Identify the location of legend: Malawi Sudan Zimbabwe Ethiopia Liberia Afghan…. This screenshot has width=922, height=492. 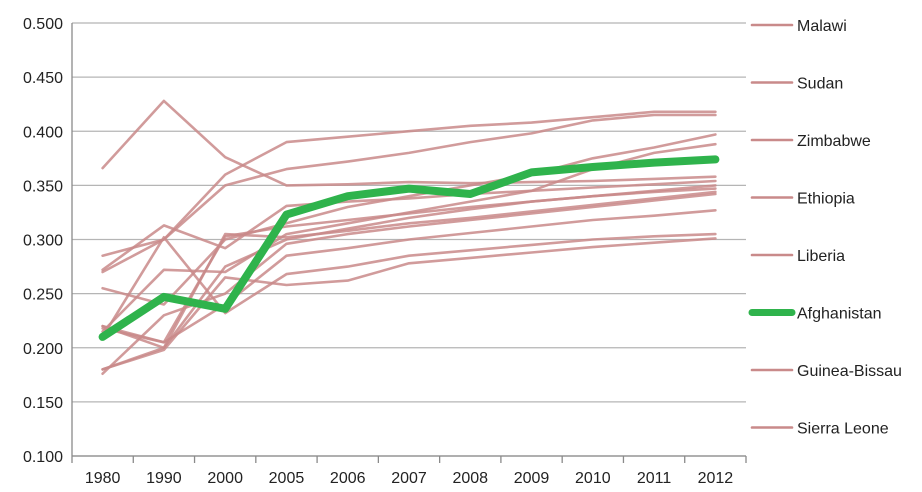
(825, 228).